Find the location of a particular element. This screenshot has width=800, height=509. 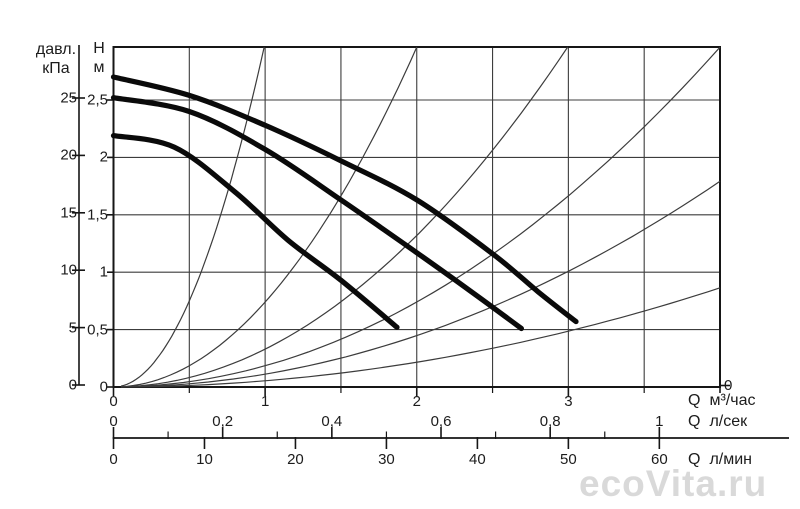

head-tick-label: 1 is located at coordinates (103, 272).